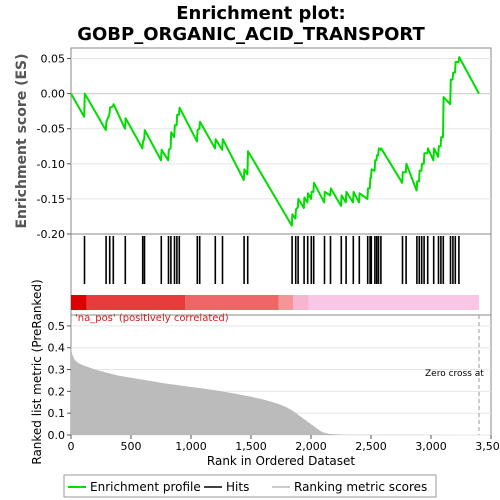  What do you see at coordinates (51, 199) in the screenshot?
I see `es-tick-label: -0.15` at bounding box center [51, 199].